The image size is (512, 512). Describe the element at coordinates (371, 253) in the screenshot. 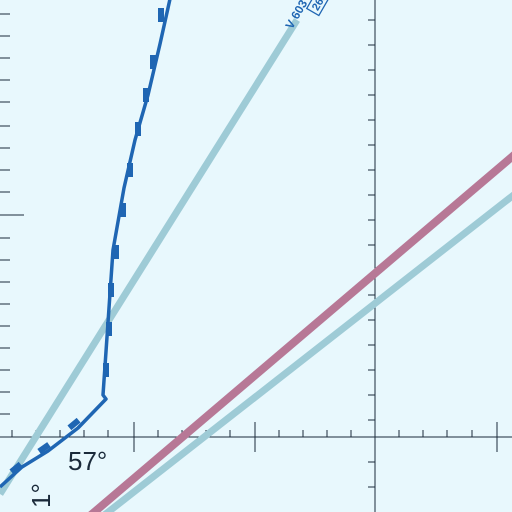

I see `longitude-ticks` at that location.